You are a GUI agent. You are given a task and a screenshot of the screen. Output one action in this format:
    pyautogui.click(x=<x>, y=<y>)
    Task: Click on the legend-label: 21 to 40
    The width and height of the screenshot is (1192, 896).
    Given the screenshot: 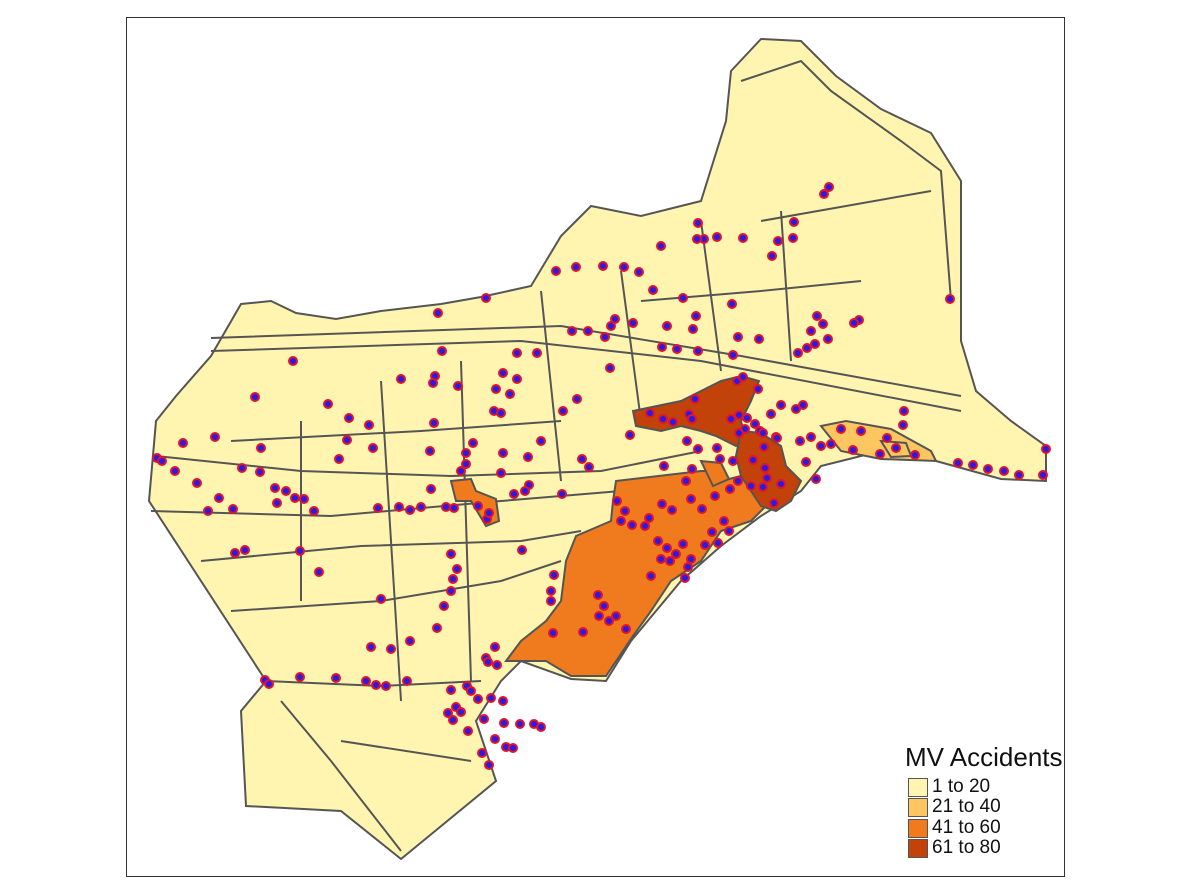 What is the action you would take?
    pyautogui.click(x=966, y=806)
    